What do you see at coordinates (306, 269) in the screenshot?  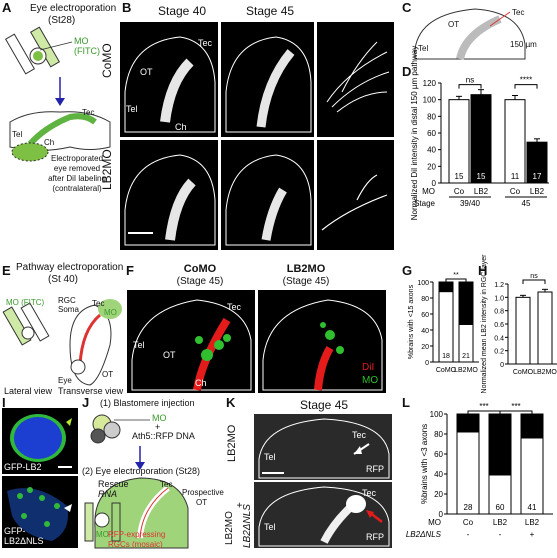 I see `panel-f-col2: LB2MO` at bounding box center [306, 269].